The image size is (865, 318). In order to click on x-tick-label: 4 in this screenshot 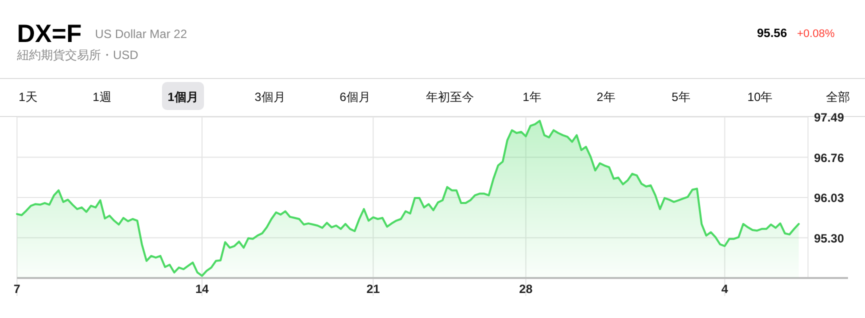, I will do `click(724, 289)`.